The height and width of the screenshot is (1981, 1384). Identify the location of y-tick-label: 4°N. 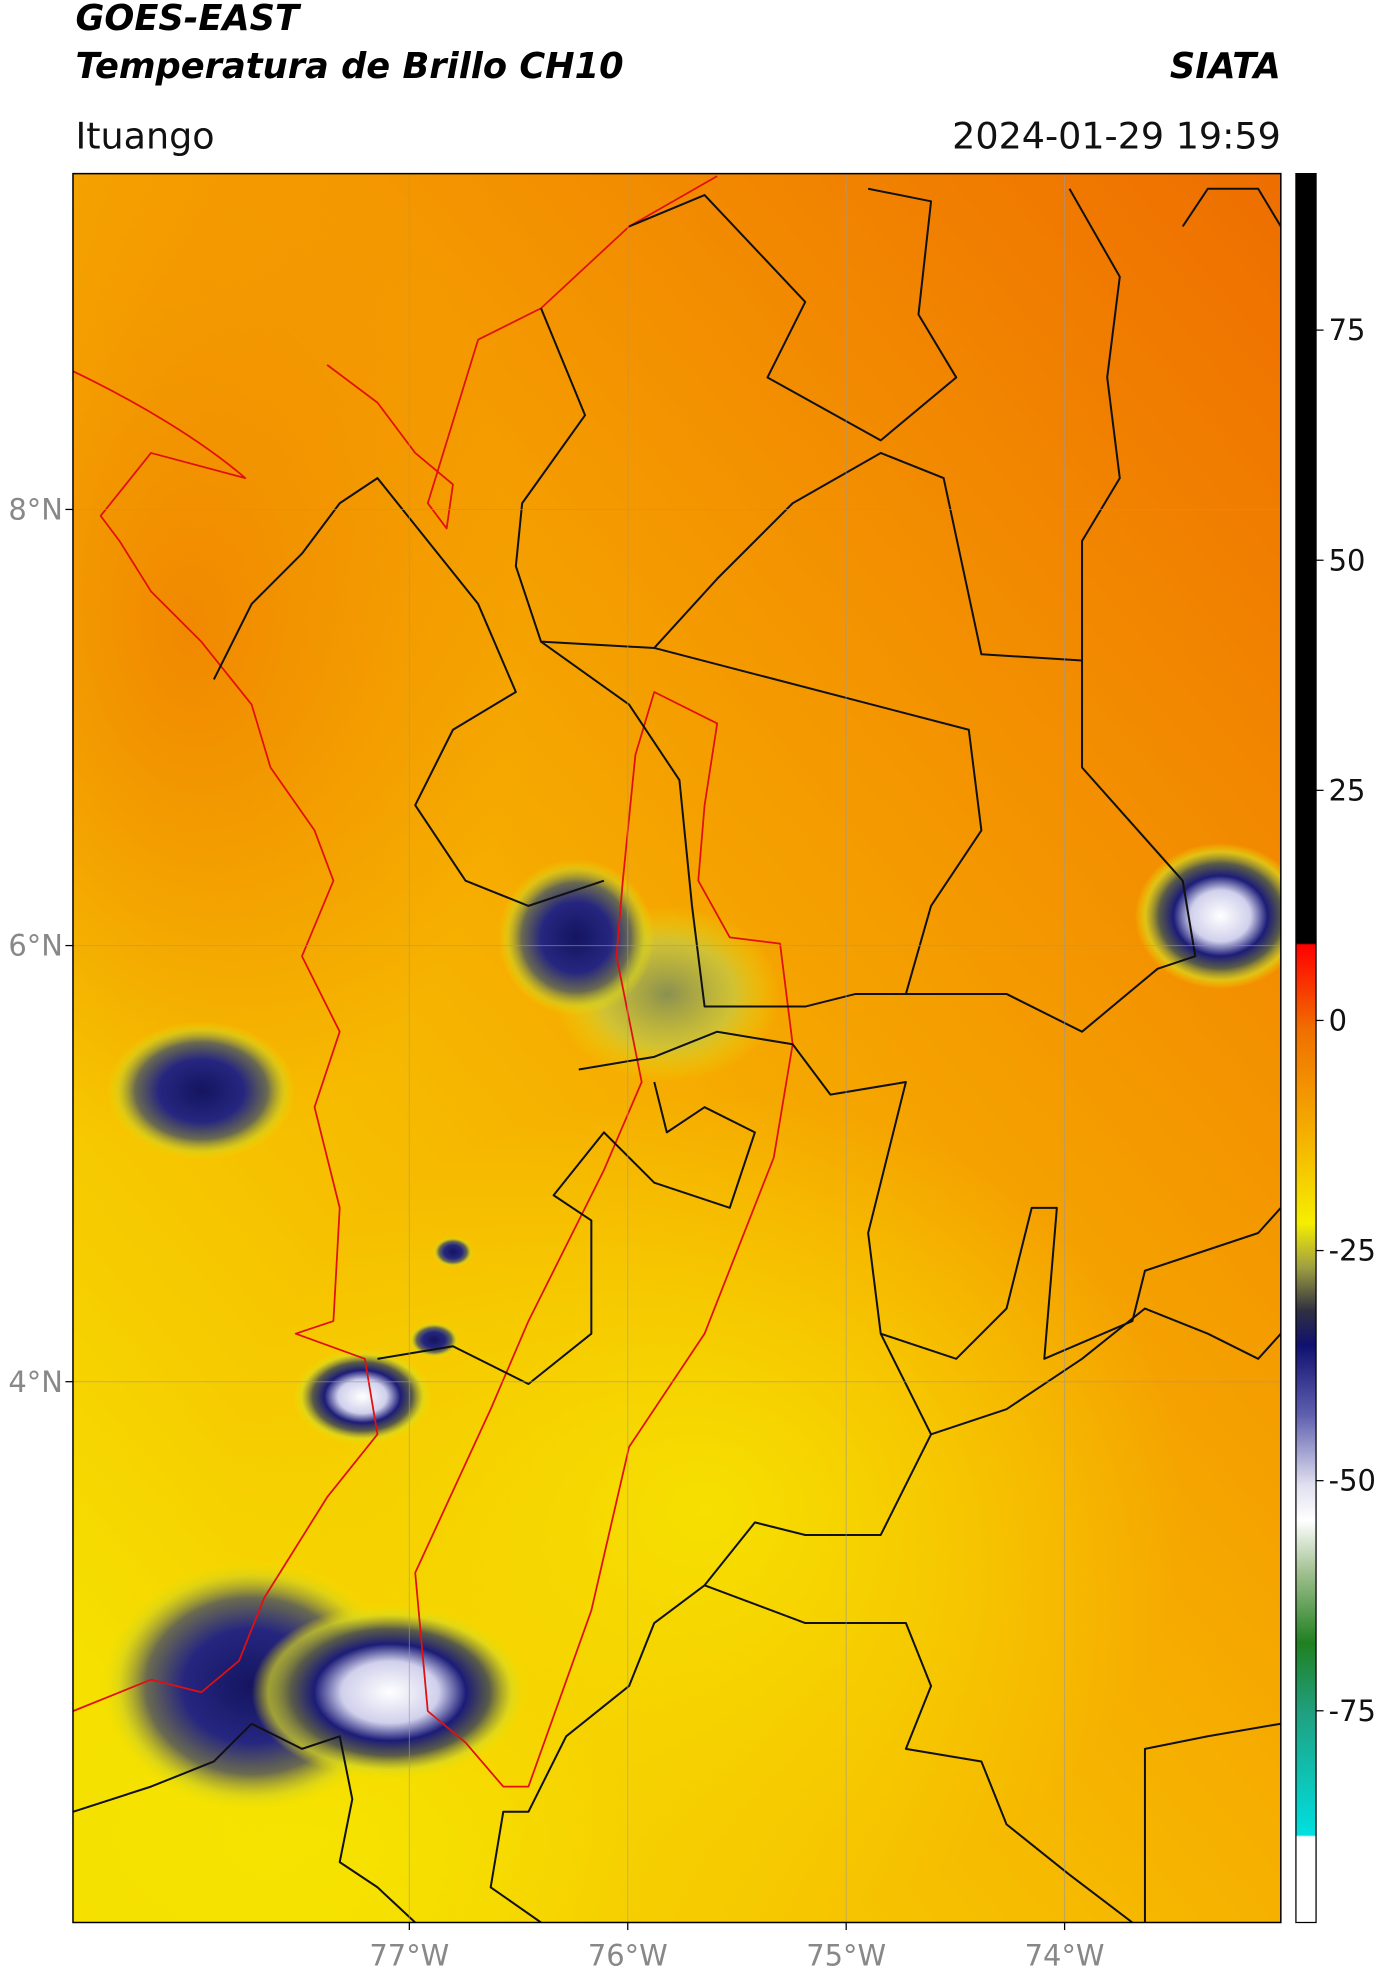
(35, 1382).